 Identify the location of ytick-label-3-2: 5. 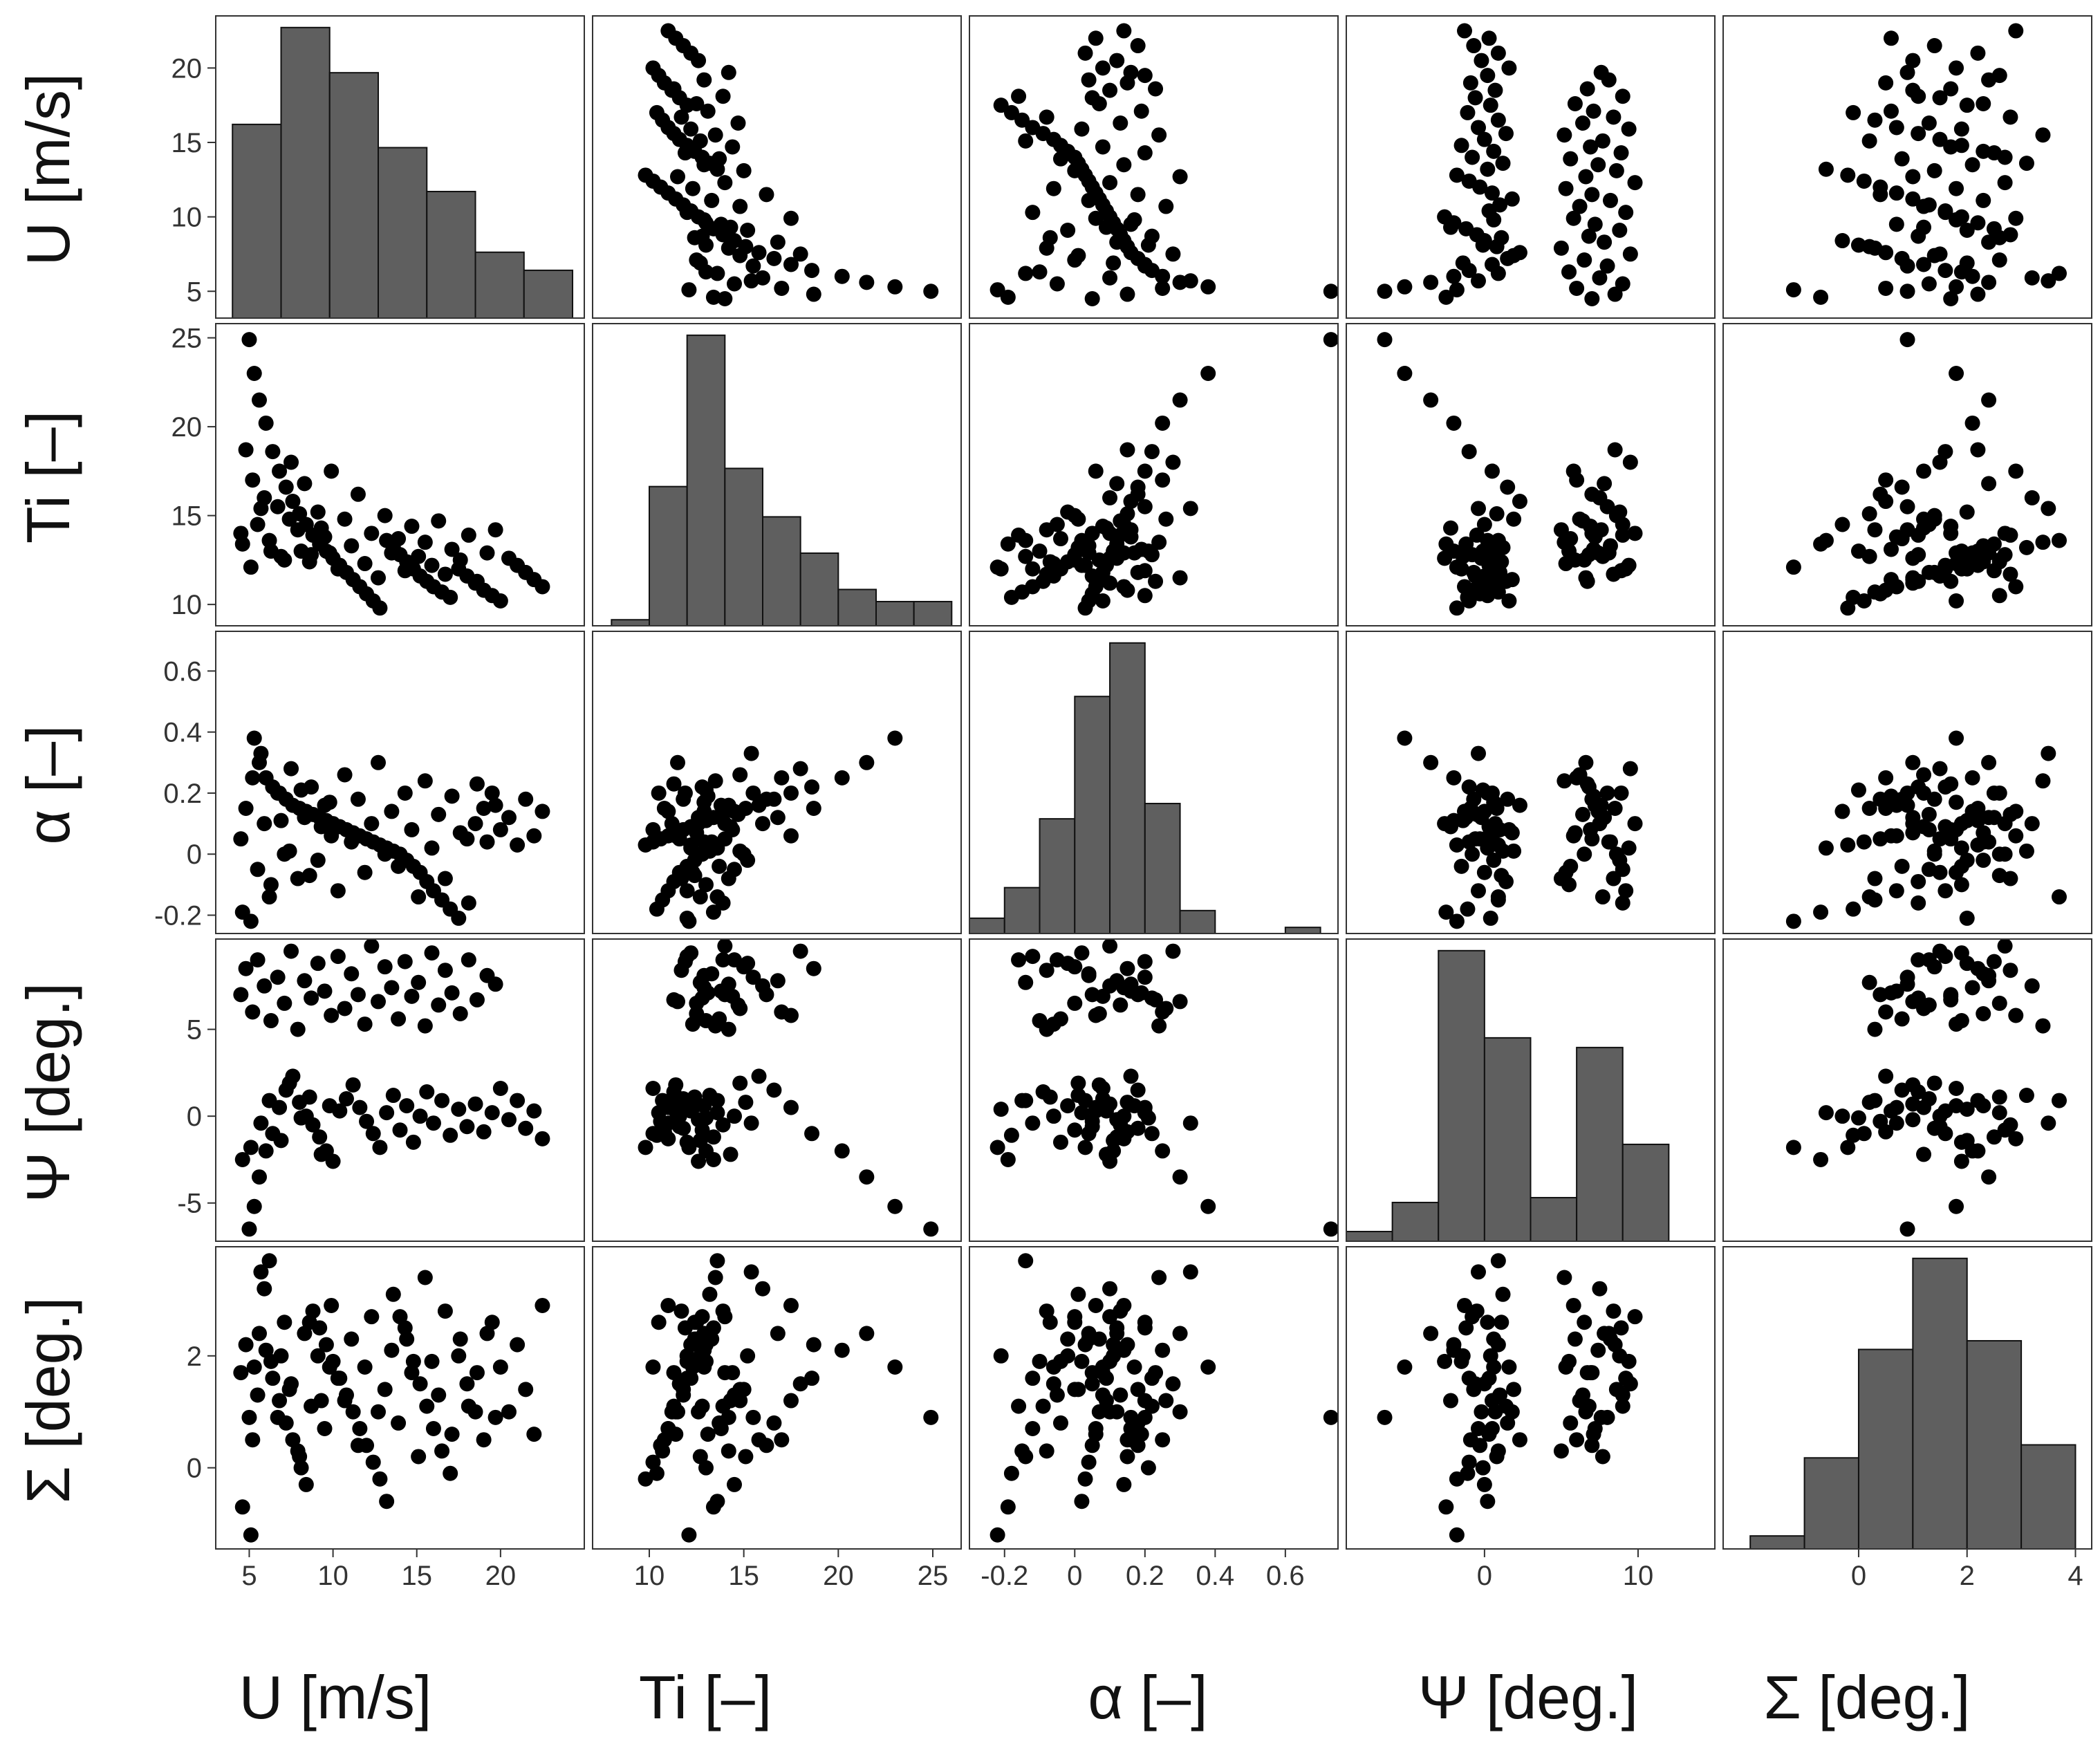
(194, 1030).